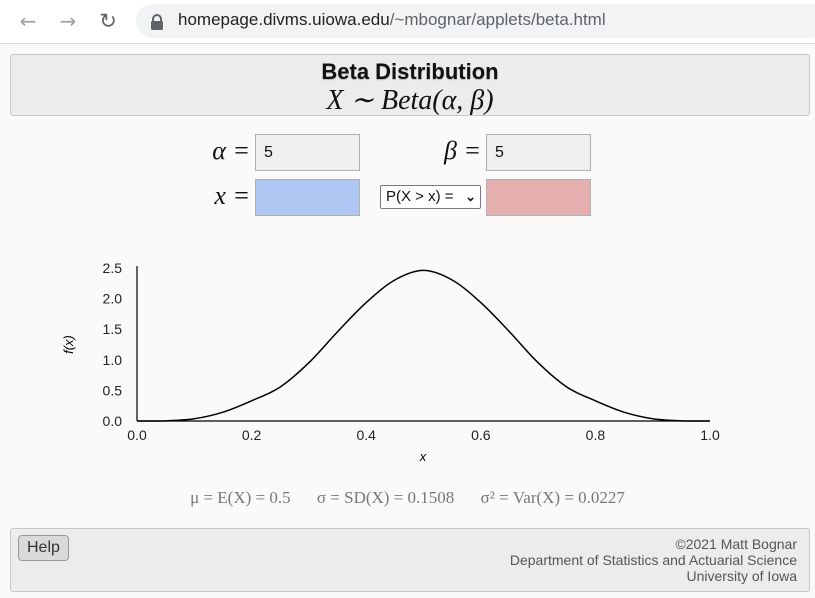 This screenshot has width=815, height=598. What do you see at coordinates (137, 435) in the screenshot?
I see `x-tick-label: 0.0` at bounding box center [137, 435].